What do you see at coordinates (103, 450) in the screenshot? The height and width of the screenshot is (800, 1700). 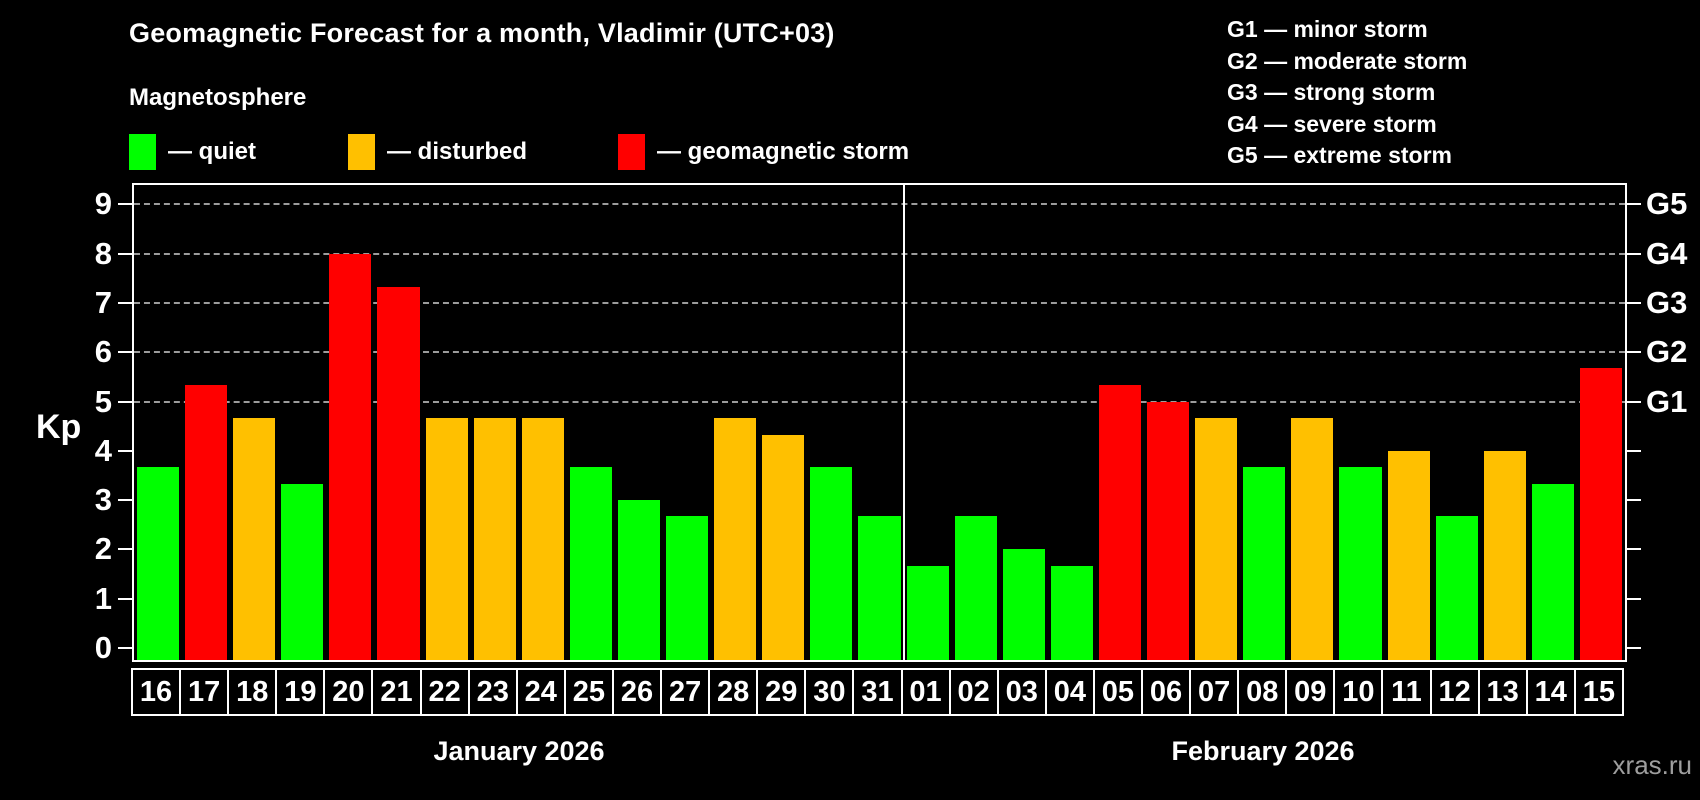 I see `y-axis-label-4: 4` at bounding box center [103, 450].